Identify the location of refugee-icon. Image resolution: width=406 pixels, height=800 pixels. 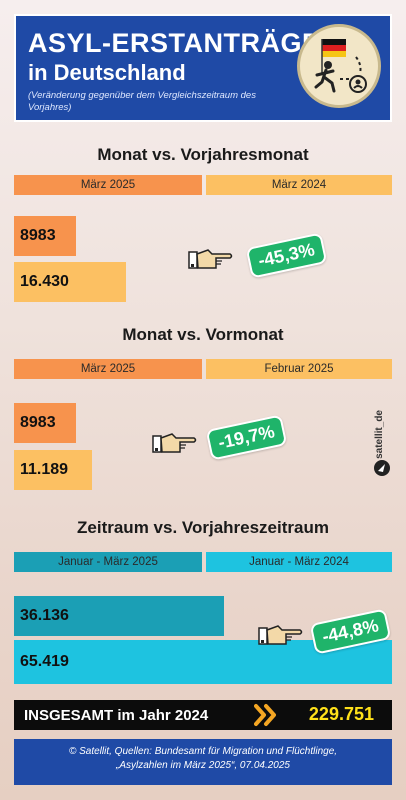
(339, 66).